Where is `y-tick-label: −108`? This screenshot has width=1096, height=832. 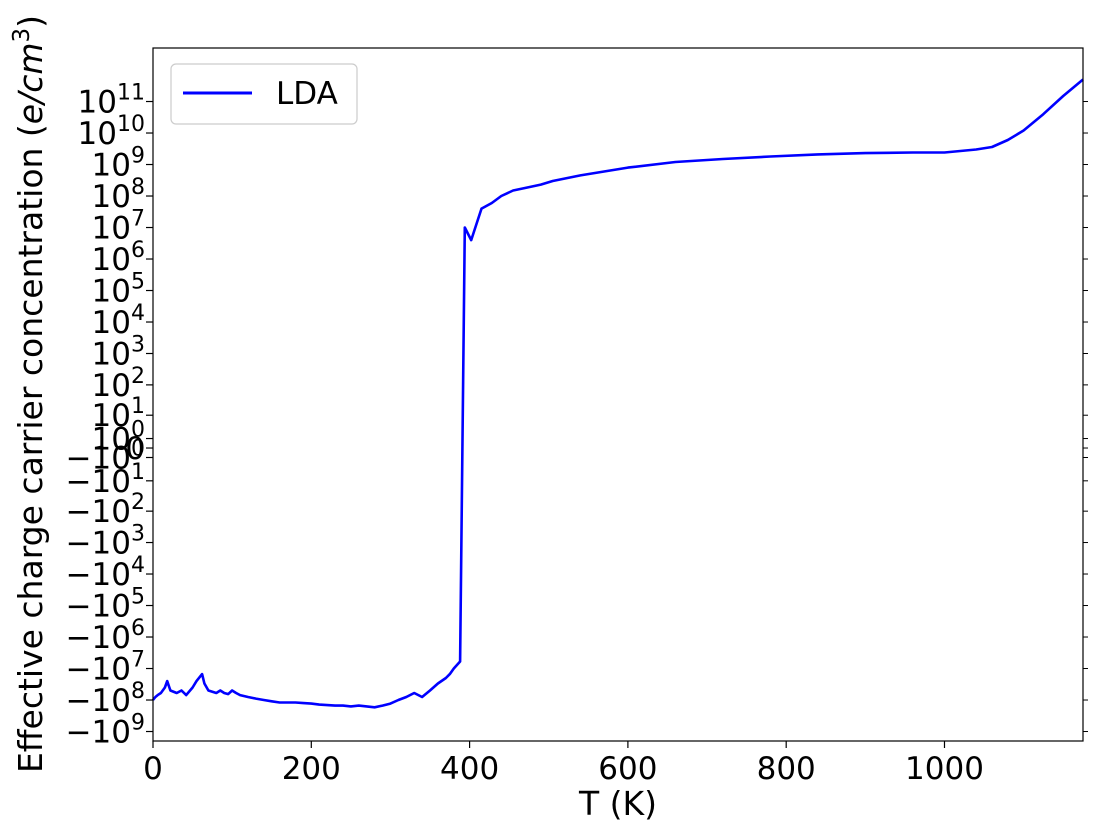
y-tick-label: −108 is located at coordinates (105, 699).